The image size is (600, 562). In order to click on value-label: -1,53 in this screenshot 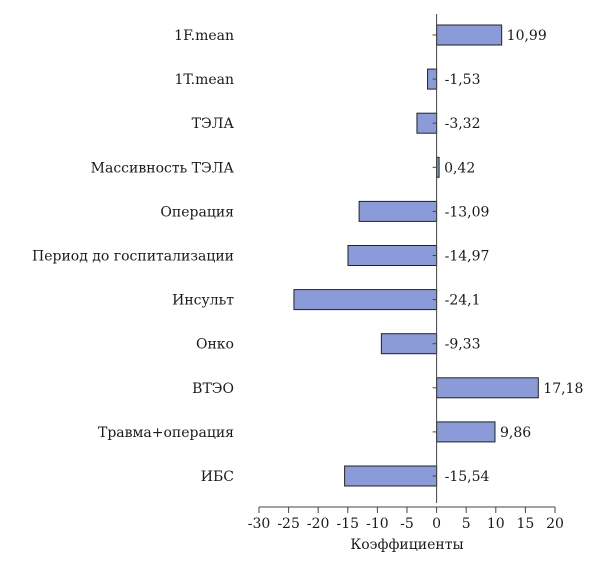, I will do `click(463, 80)`.